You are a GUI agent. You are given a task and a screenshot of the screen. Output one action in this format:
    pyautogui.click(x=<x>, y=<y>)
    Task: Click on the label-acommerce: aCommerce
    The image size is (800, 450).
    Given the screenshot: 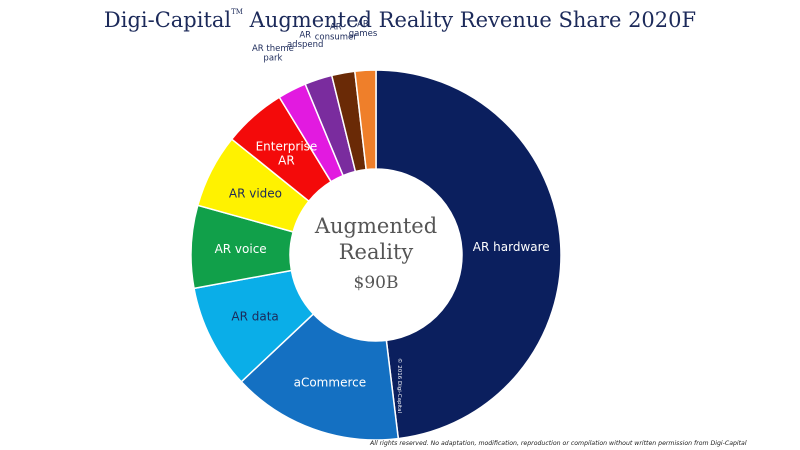 What is the action you would take?
    pyautogui.click(x=330, y=383)
    